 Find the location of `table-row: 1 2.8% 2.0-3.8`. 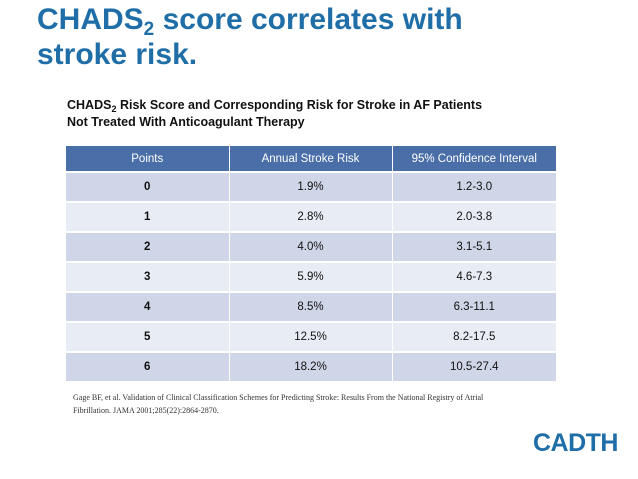

table-row: 1 2.8% 2.0-3.8 is located at coordinates (311, 216).